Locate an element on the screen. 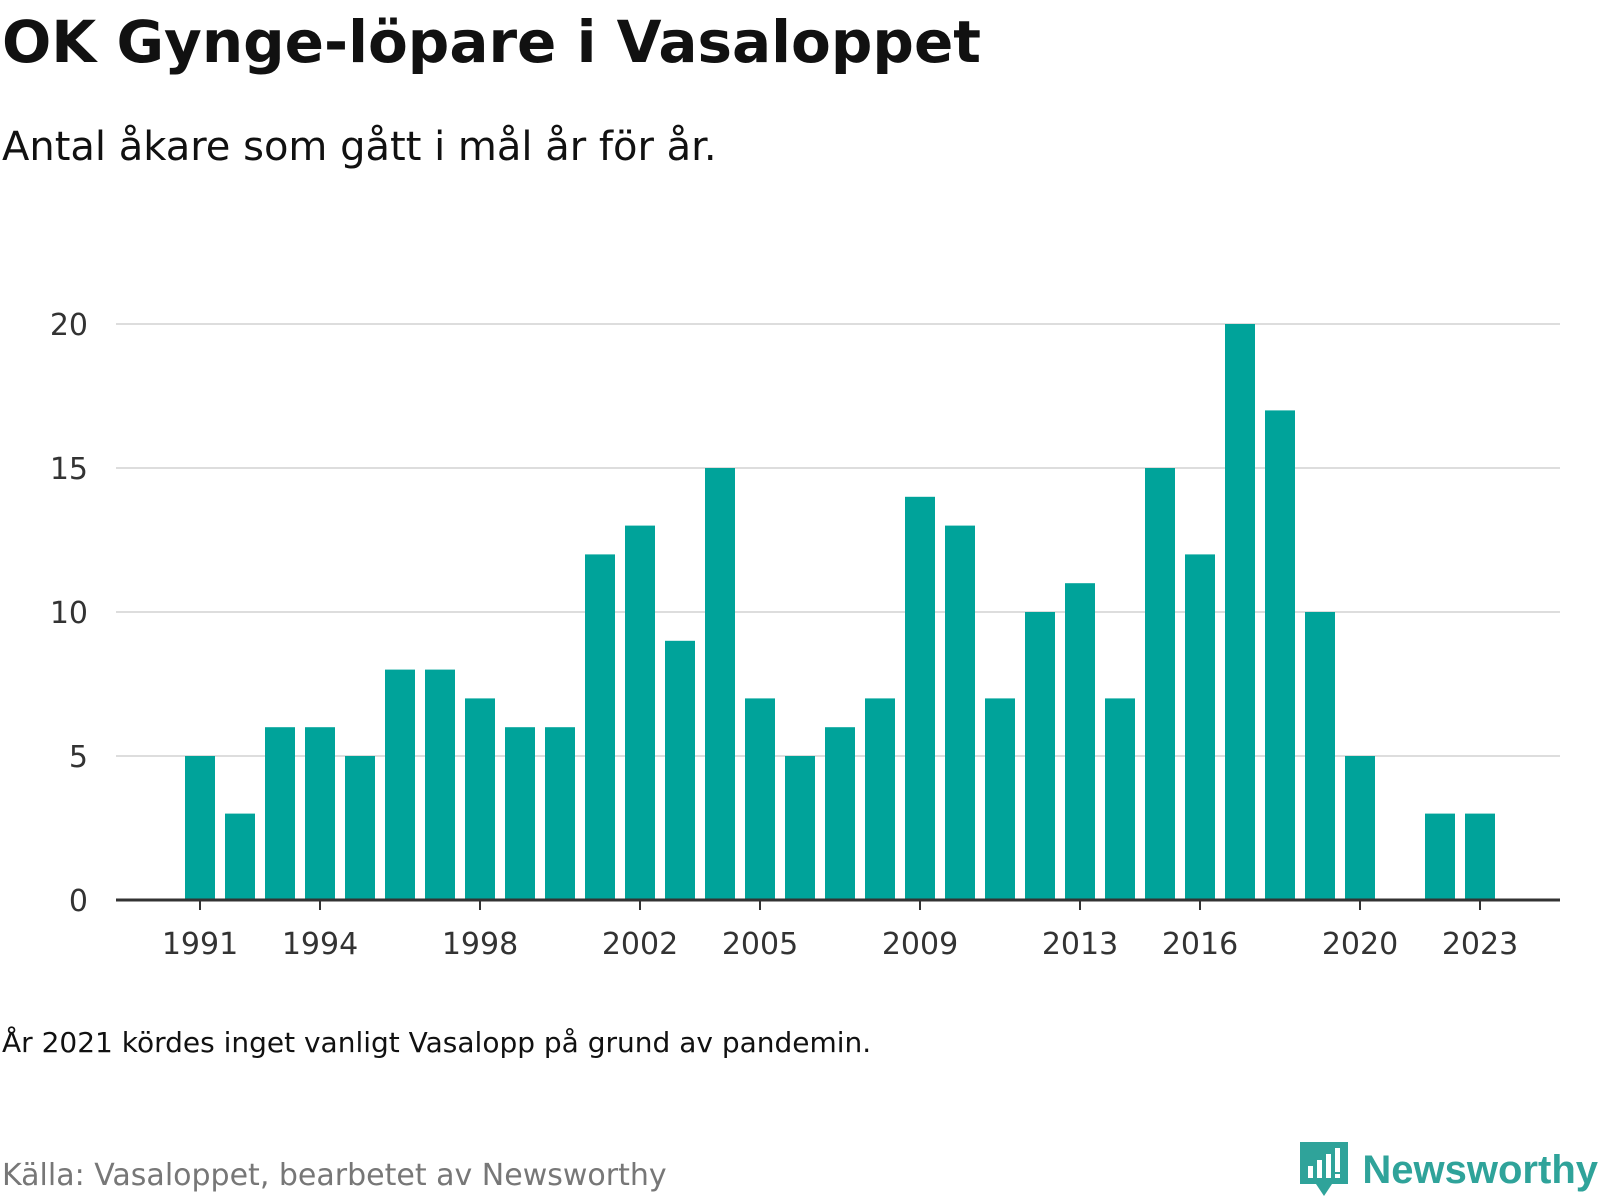 This screenshot has width=1600, height=1200. bar-2005 is located at coordinates (760, 799).